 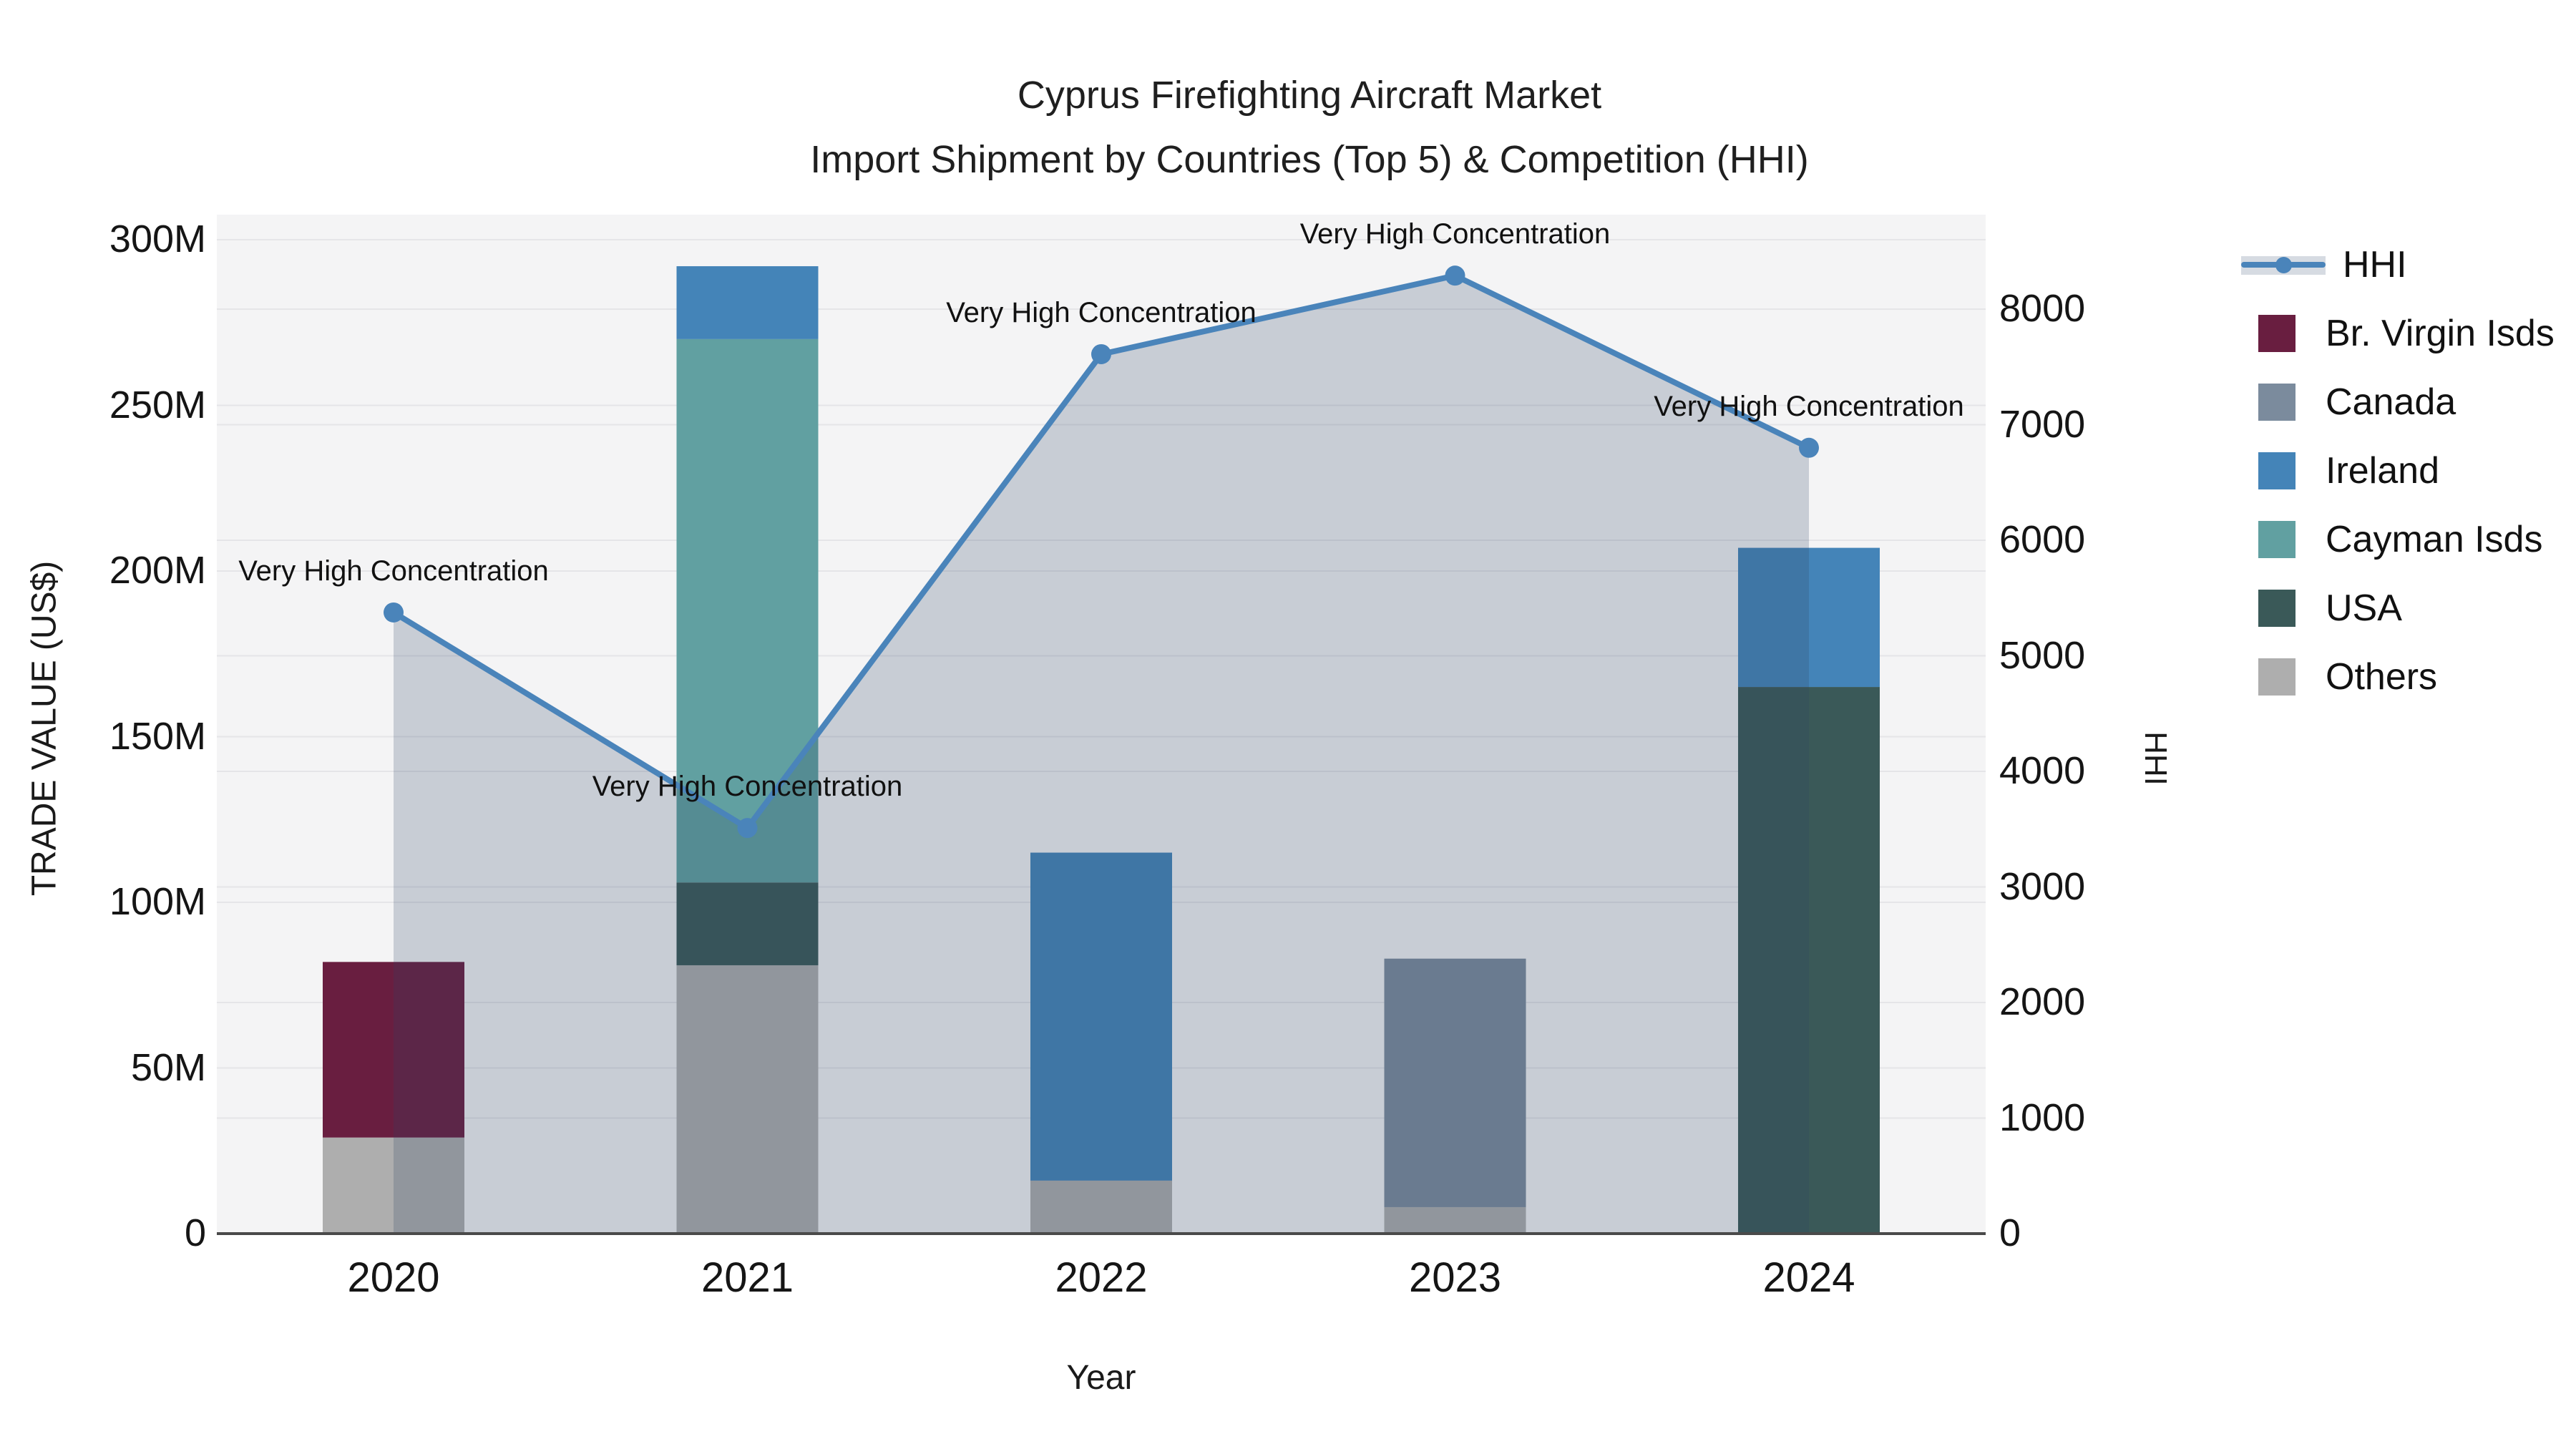 I want to click on x-axis-title: Year, so click(x=1101, y=1378).